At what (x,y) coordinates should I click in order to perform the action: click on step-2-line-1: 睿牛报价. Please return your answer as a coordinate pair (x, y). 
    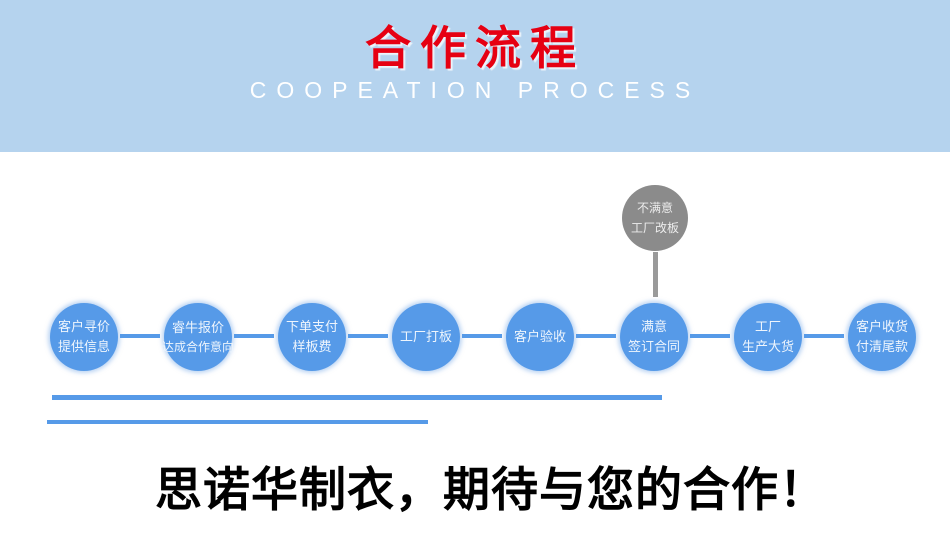
    Looking at the image, I should click on (197, 327).